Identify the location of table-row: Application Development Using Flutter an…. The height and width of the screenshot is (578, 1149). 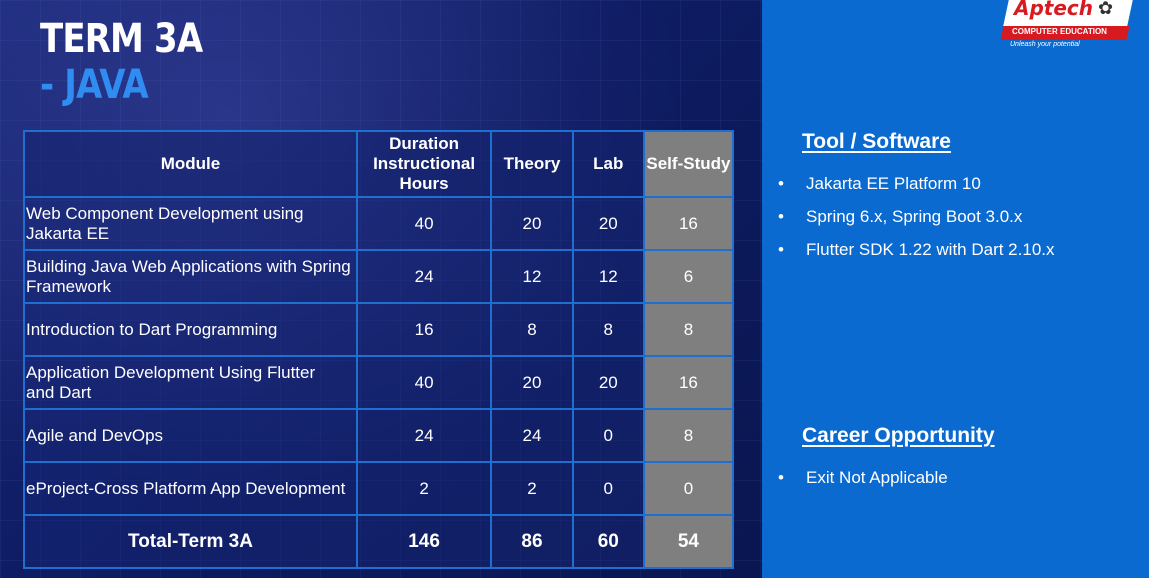
(379, 382).